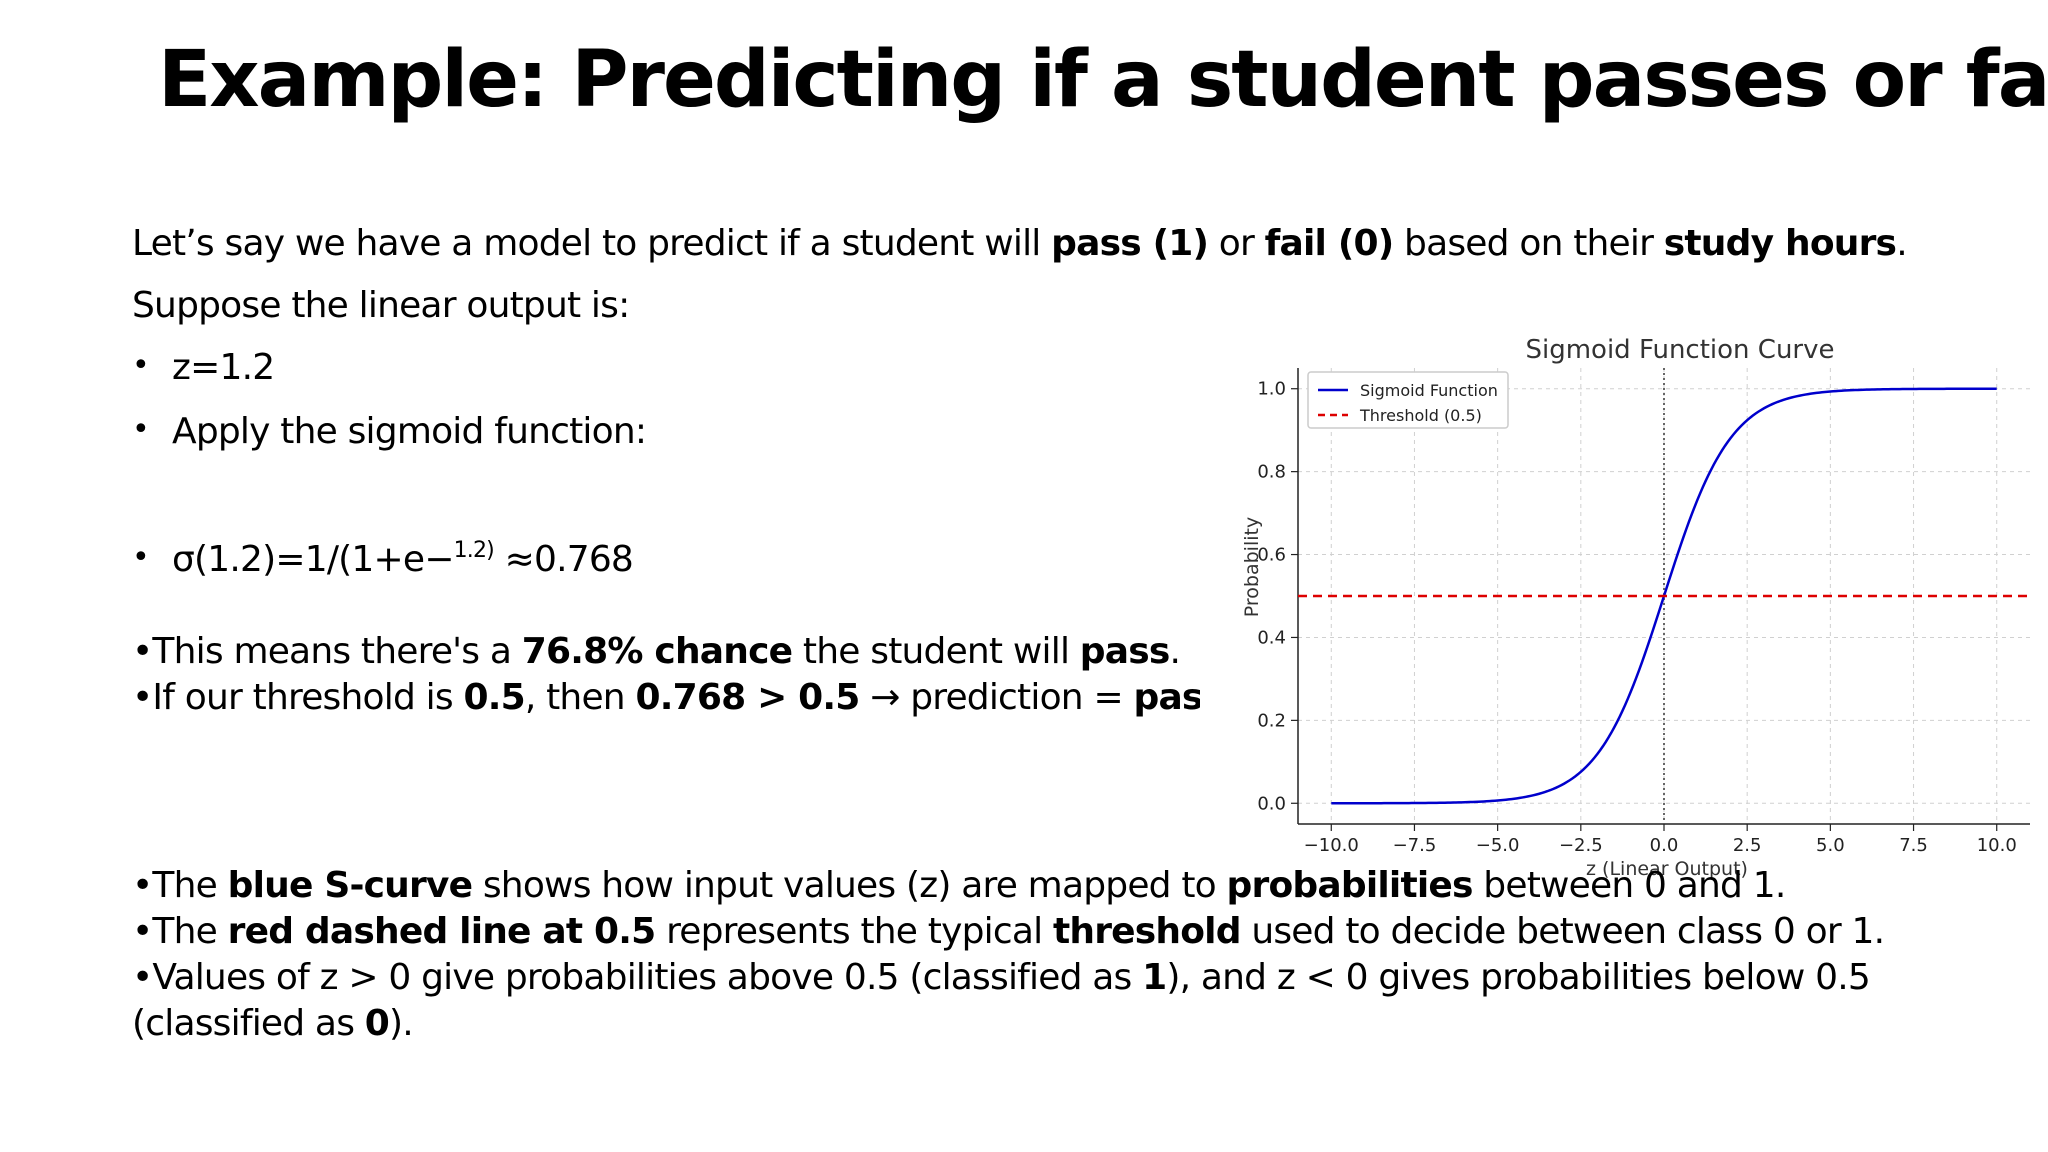  I want to click on legend-threshold-label: Threshold (0.5), so click(1420, 415).